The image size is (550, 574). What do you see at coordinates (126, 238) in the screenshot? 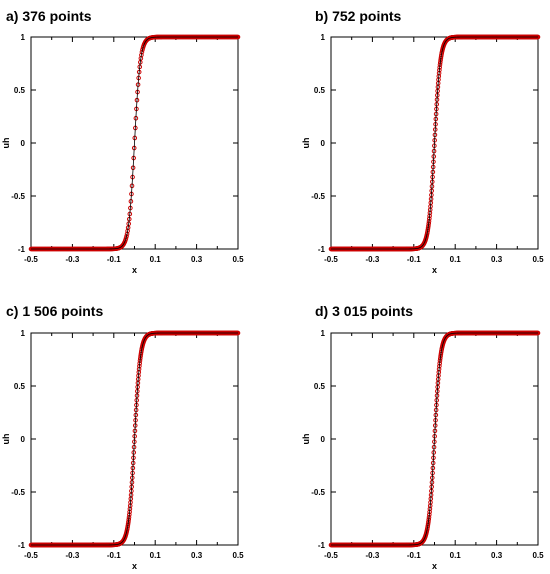
I see `data-point` at bounding box center [126, 238].